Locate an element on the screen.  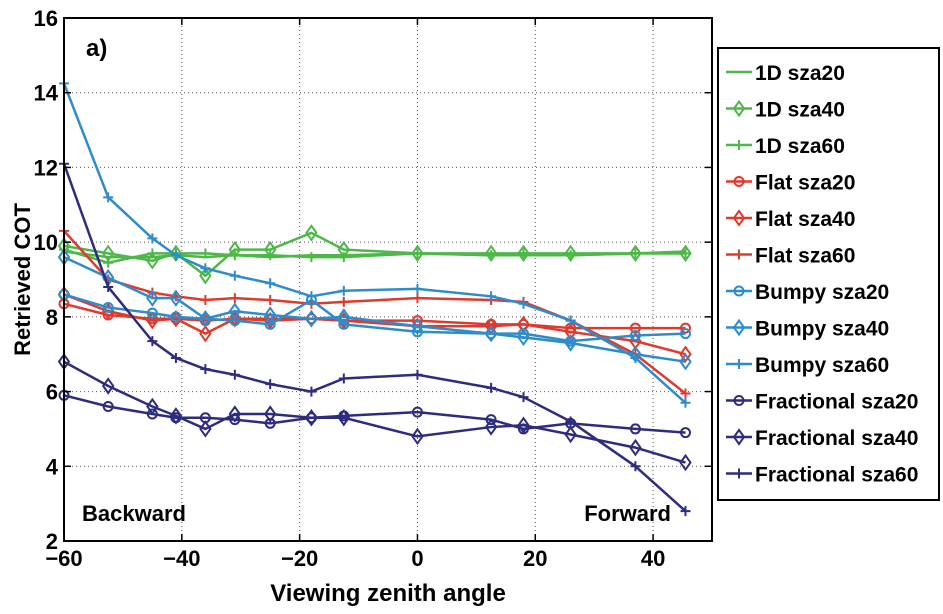
legend-label: Flat sza20 is located at coordinates (805, 183).